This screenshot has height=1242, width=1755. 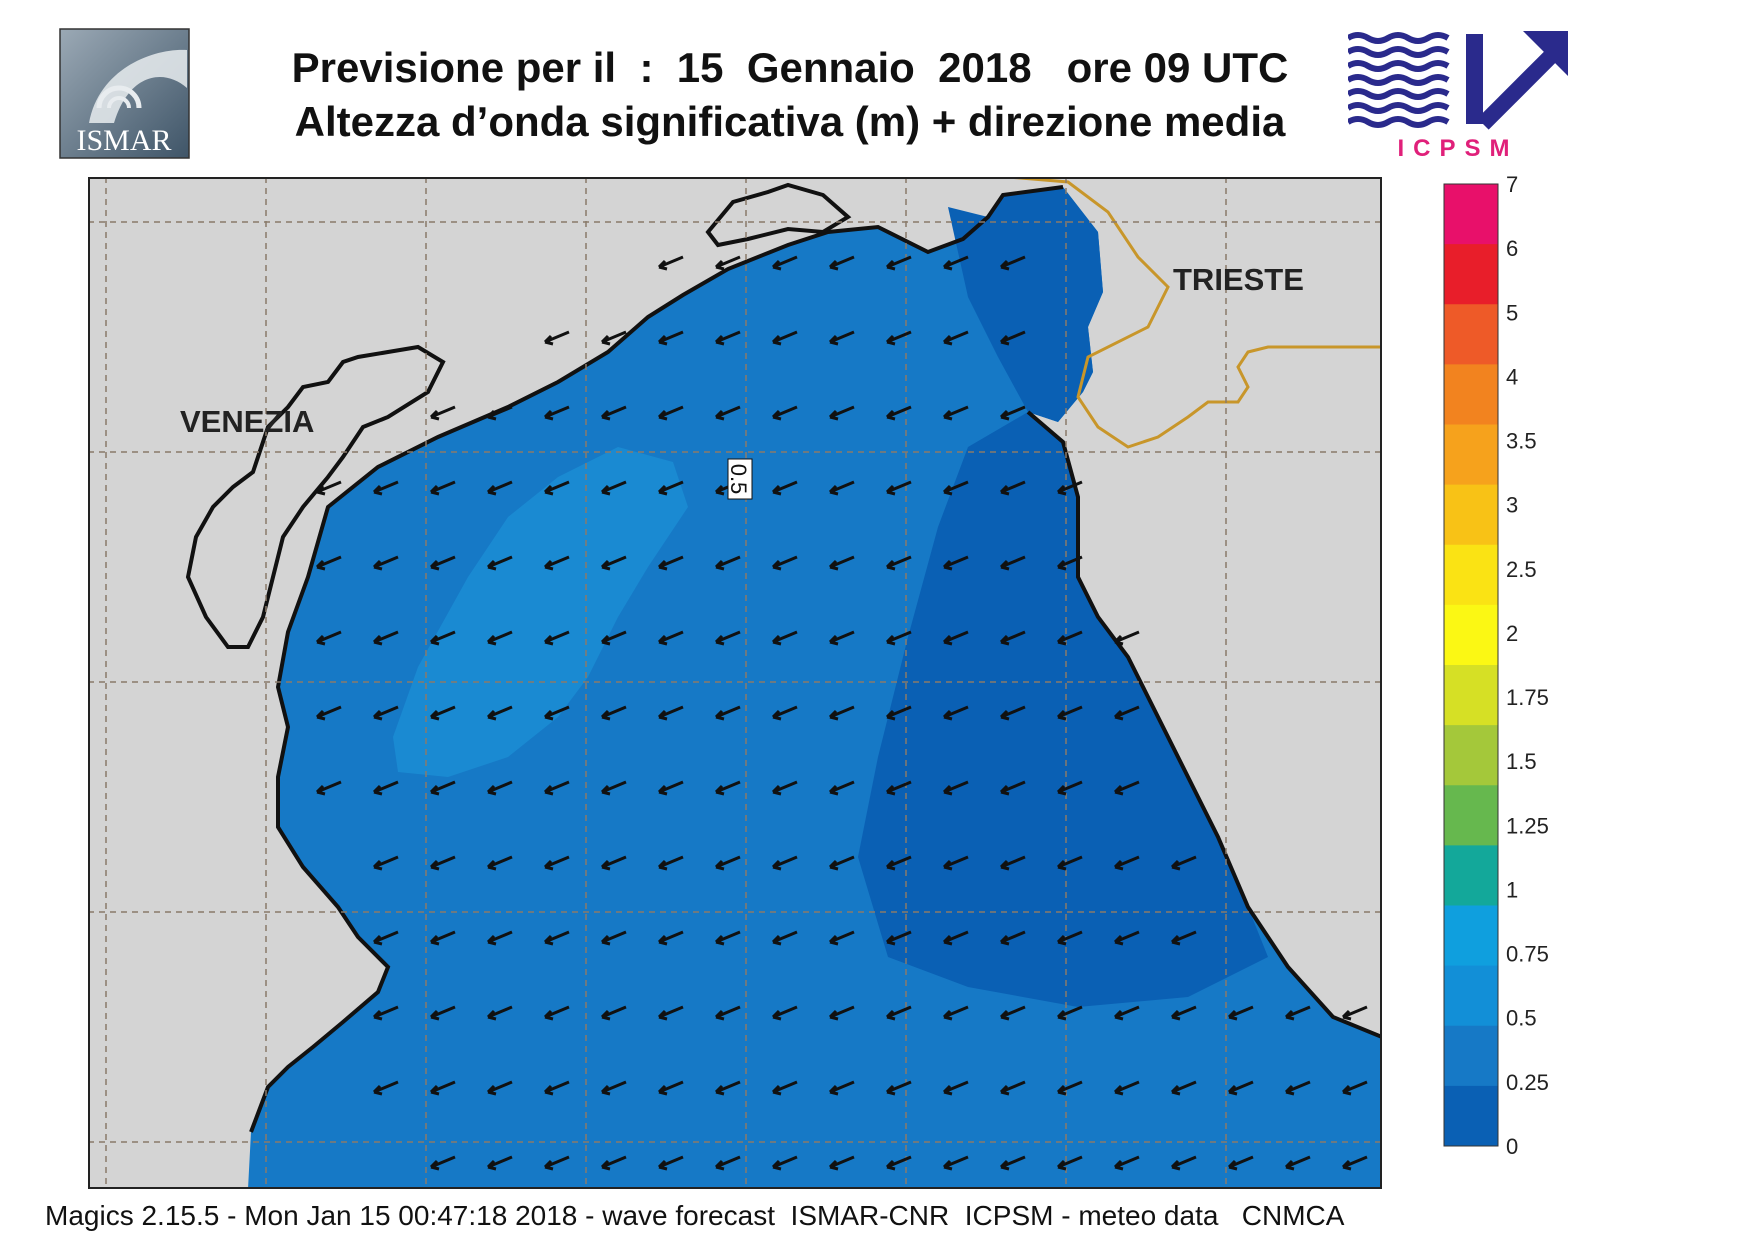 What do you see at coordinates (1512, 248) in the screenshot?
I see `legend-tick-label: 6` at bounding box center [1512, 248].